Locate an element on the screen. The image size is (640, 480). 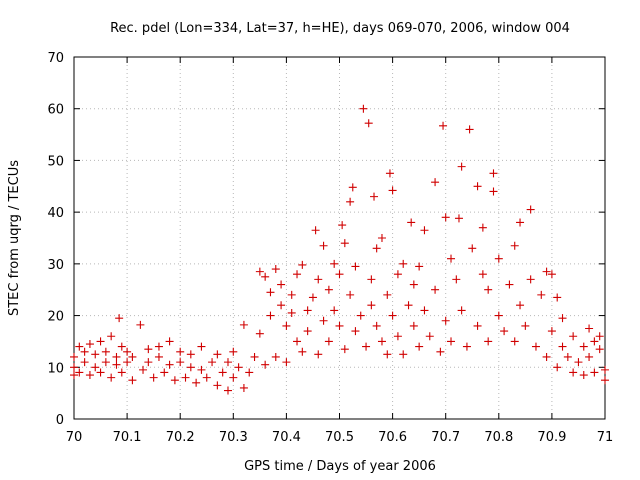
y-tick-label: 20 is located at coordinates (55, 317).